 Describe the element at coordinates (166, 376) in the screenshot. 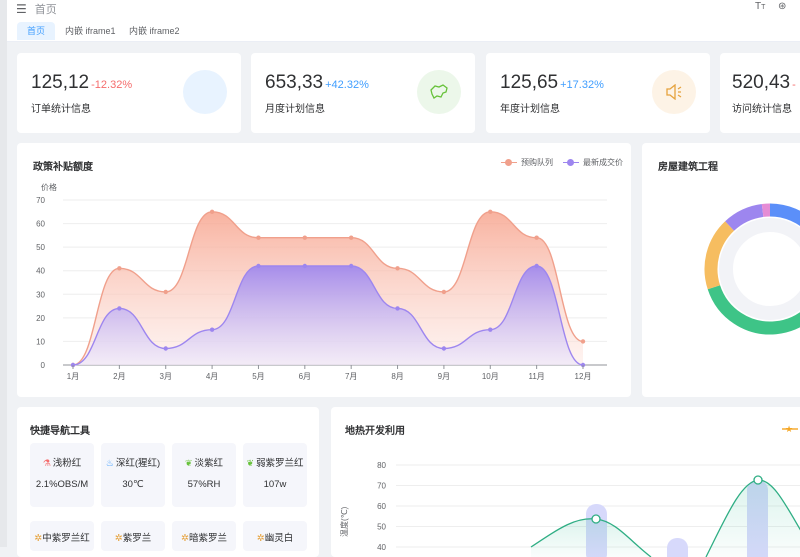

I see `x-tick-label: 3月` at that location.